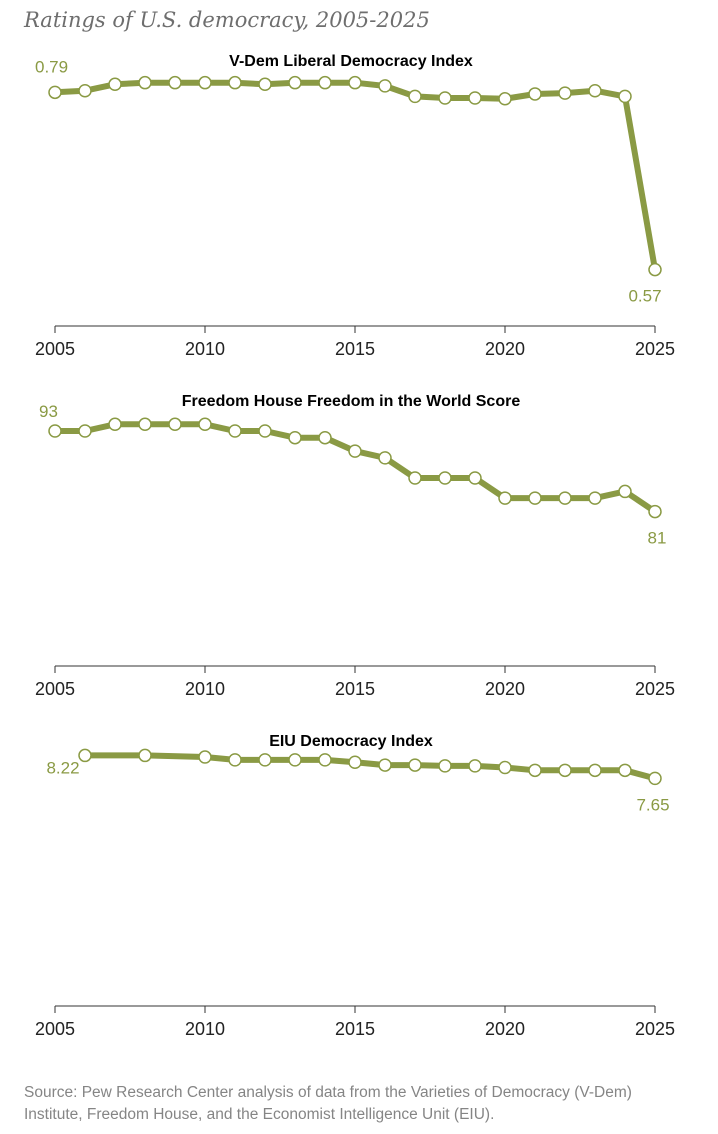 The height and width of the screenshot is (1134, 718). I want to click on start-data-label: 93, so click(48, 411).